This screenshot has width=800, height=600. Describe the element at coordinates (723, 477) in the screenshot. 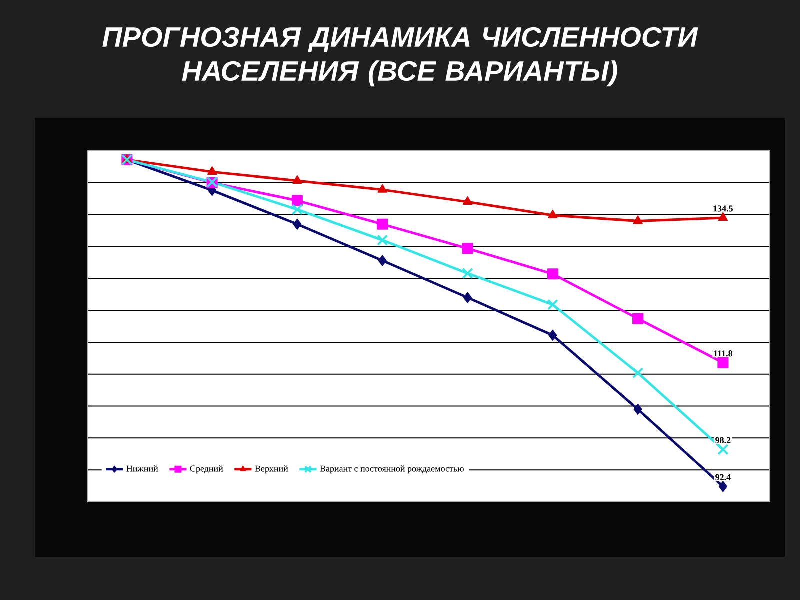

I see `data-label: 92.4` at that location.